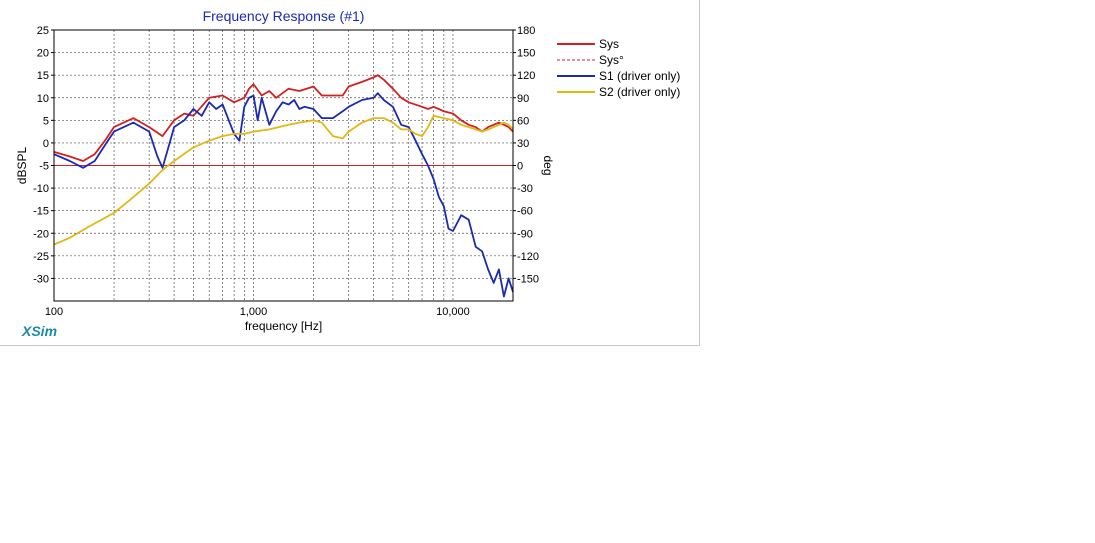 The width and height of the screenshot is (1095, 543). I want to click on y-tick-label: -20, so click(41, 234).